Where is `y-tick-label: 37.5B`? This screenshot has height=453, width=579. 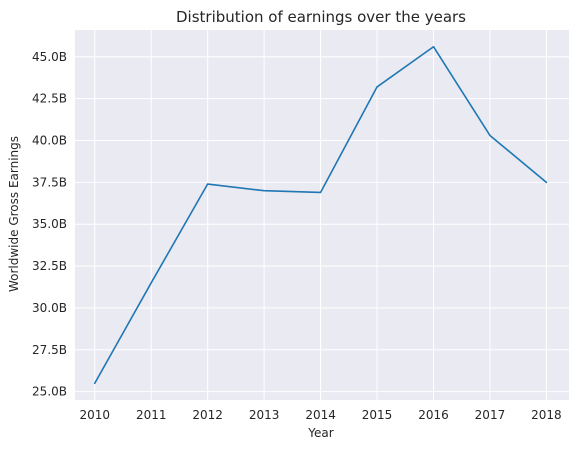
y-tick-label: 37.5B is located at coordinates (49, 182).